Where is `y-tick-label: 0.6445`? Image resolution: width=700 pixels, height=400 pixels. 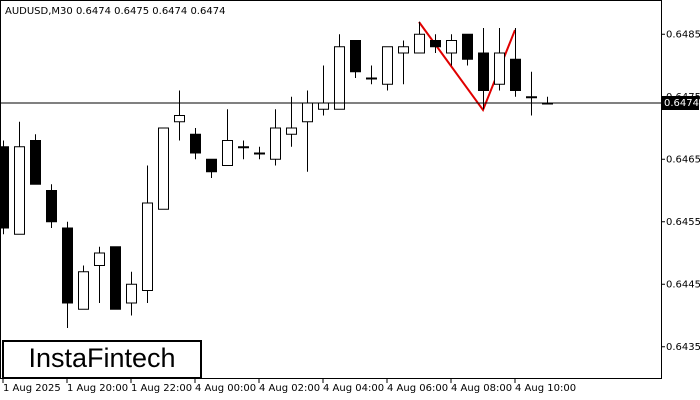
y-tick-label: 0.6445 is located at coordinates (683, 284).